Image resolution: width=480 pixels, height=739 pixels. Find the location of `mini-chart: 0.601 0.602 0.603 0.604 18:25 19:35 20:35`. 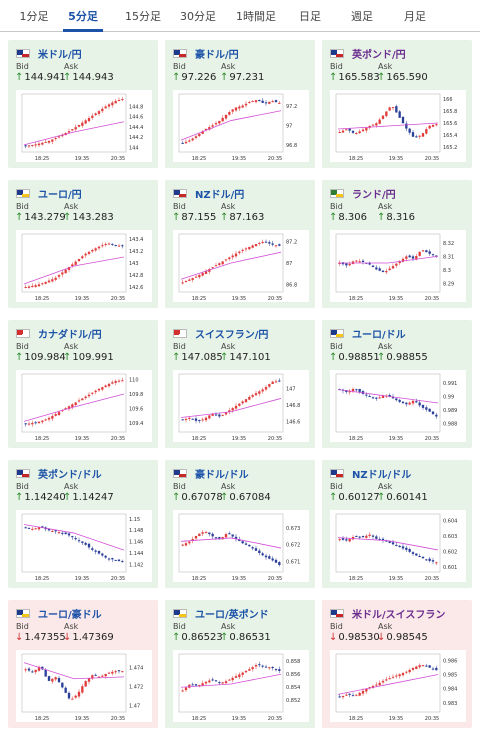

mini-chart: 0.601 0.602 0.603 0.604 18:25 19:35 20:35 is located at coordinates (398, 546).